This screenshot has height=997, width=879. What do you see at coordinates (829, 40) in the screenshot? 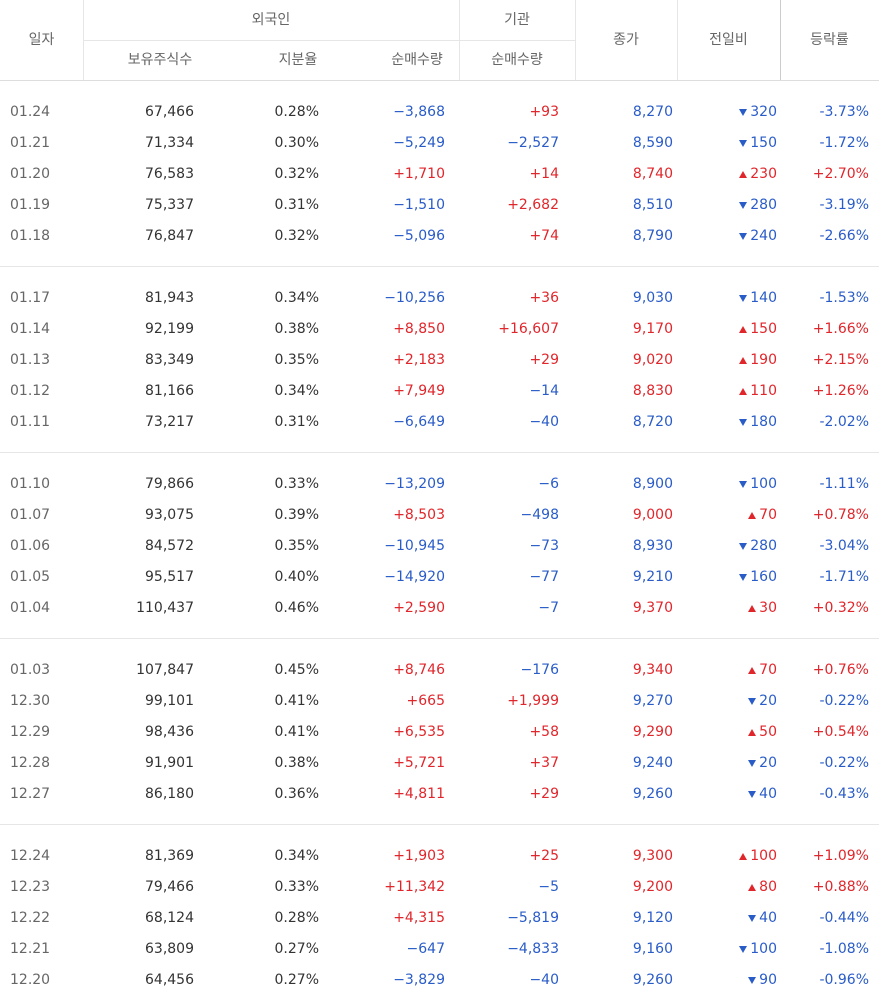
I see `header-rate: 등락률` at bounding box center [829, 40].